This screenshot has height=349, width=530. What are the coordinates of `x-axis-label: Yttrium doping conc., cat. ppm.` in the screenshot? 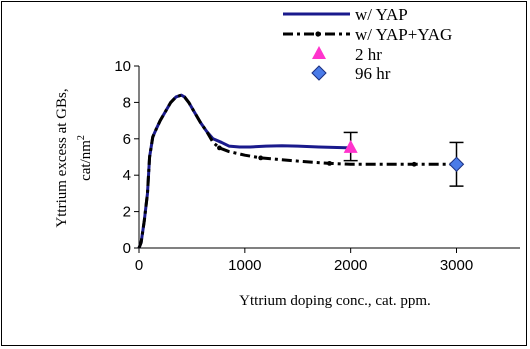 It's located at (335, 301).